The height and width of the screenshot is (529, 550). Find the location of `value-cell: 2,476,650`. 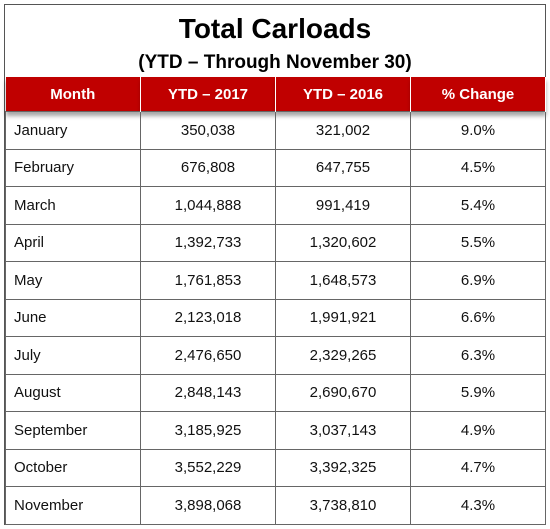

value-cell: 2,476,650 is located at coordinates (208, 355).